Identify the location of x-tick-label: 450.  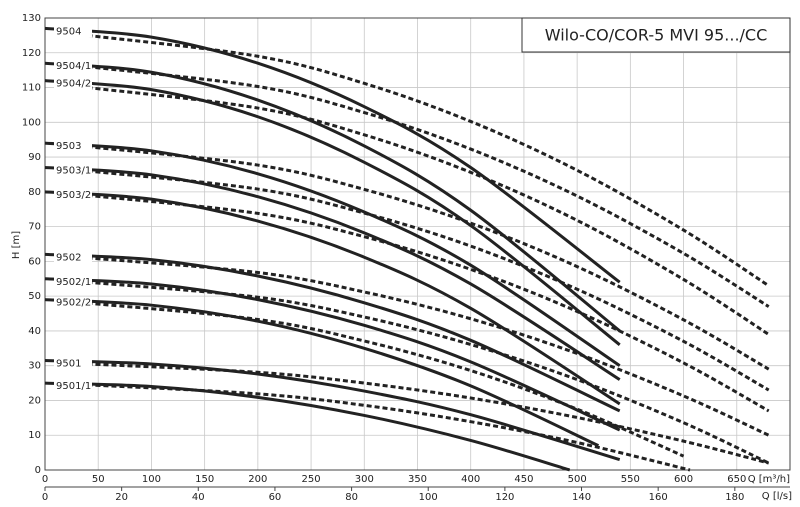
(523, 479).